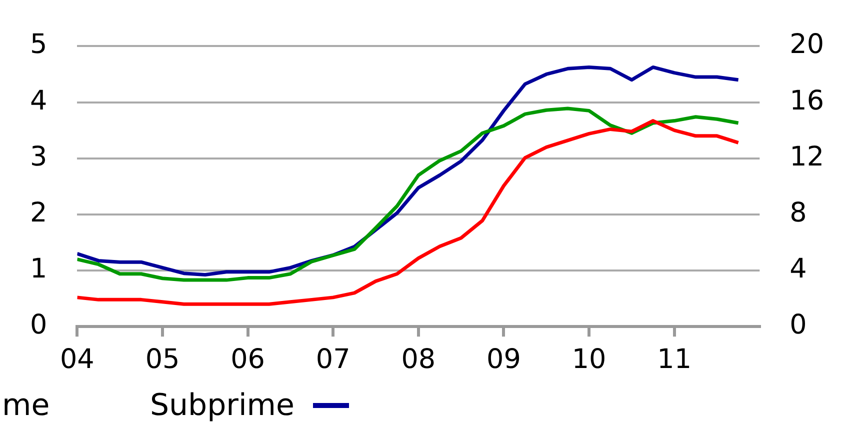 Image resolution: width=858 pixels, height=433 pixels. I want to click on y2-tick-label: 8, so click(798, 212).